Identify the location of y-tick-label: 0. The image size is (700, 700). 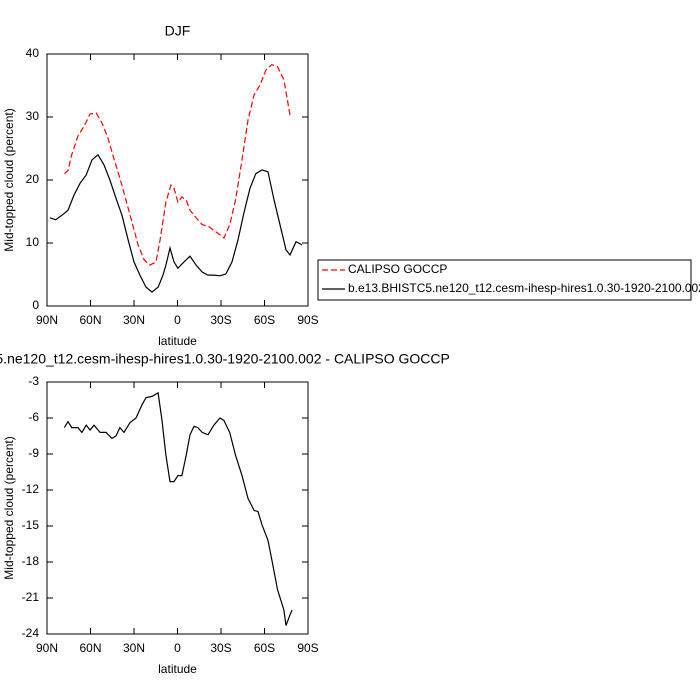
(35, 305).